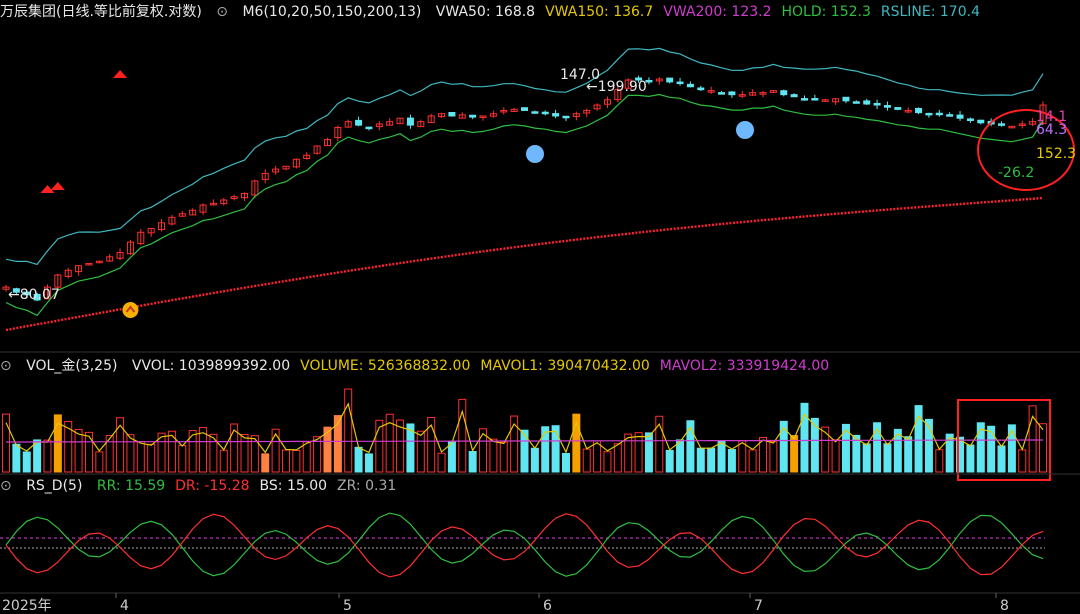 The width and height of the screenshot is (1080, 614). What do you see at coordinates (130, 310) in the screenshot?
I see `buy-marker-icon` at bounding box center [130, 310].